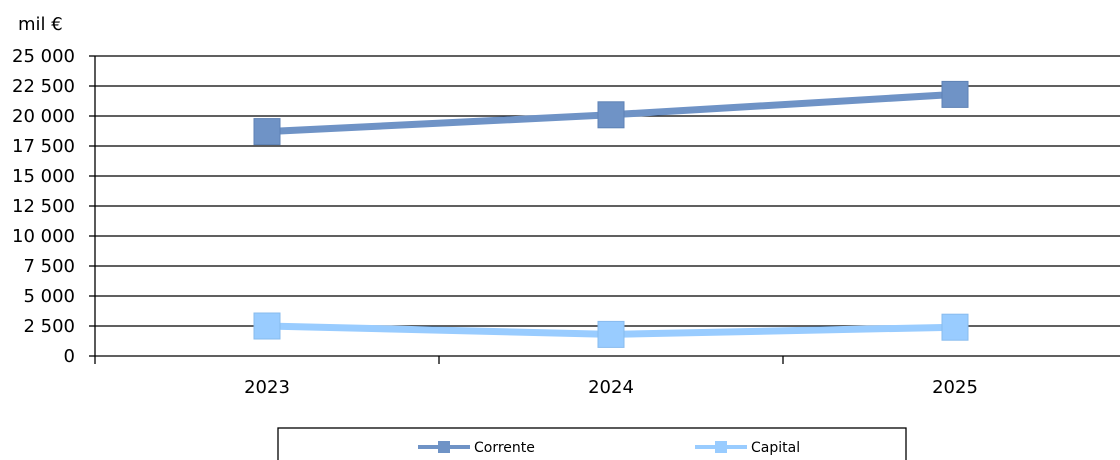 The height and width of the screenshot is (460, 1120). Describe the element at coordinates (955, 387) in the screenshot. I see `x-tick-label: 2025` at that location.